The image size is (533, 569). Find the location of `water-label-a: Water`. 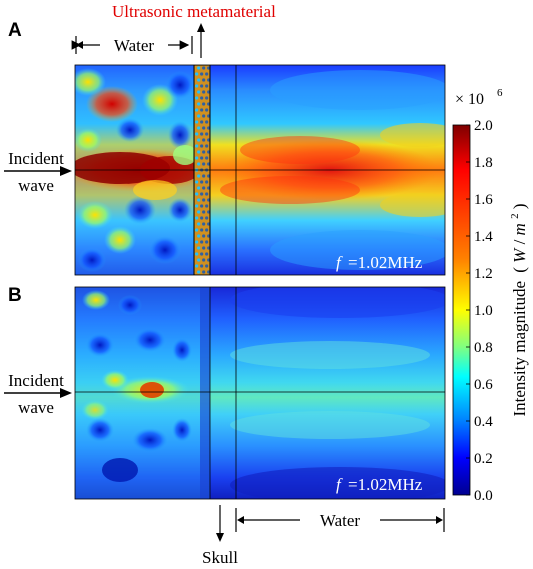

water-label-a: Water is located at coordinates (134, 45).